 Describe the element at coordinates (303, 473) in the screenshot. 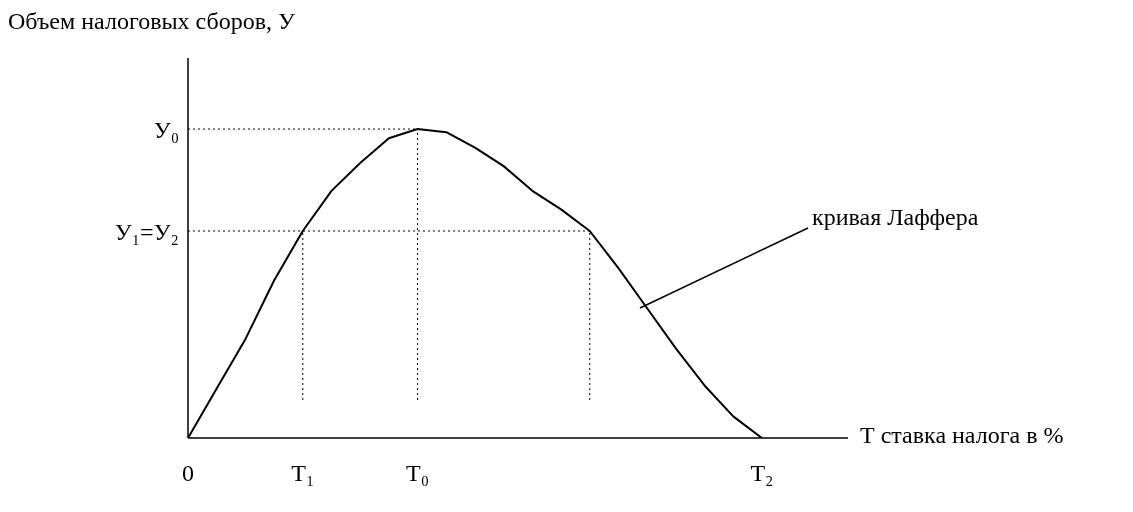

I see `x-tick-label: Т₁` at that location.